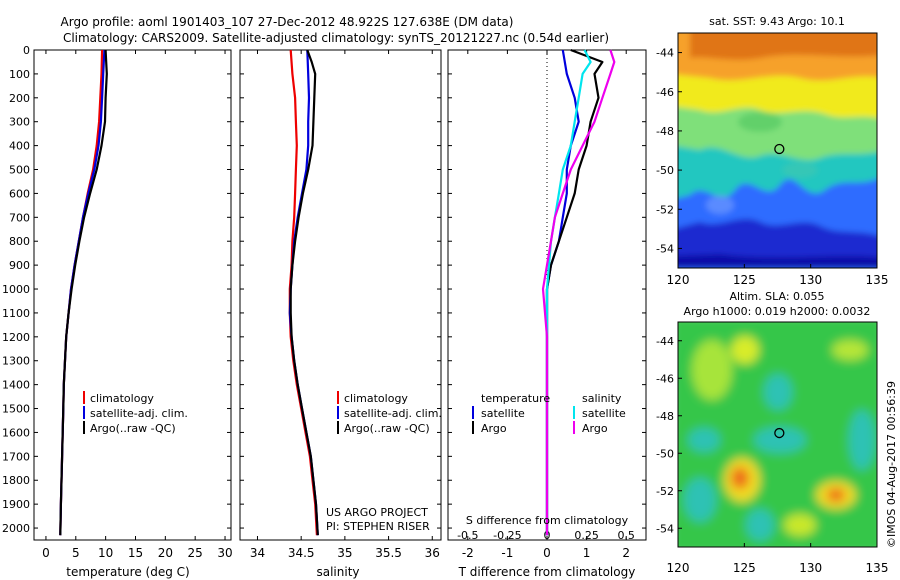 Image resolution: width=900 pixels, height=580 pixels. I want to click on s-diff-tick-label: -0.5, so click(467, 535).